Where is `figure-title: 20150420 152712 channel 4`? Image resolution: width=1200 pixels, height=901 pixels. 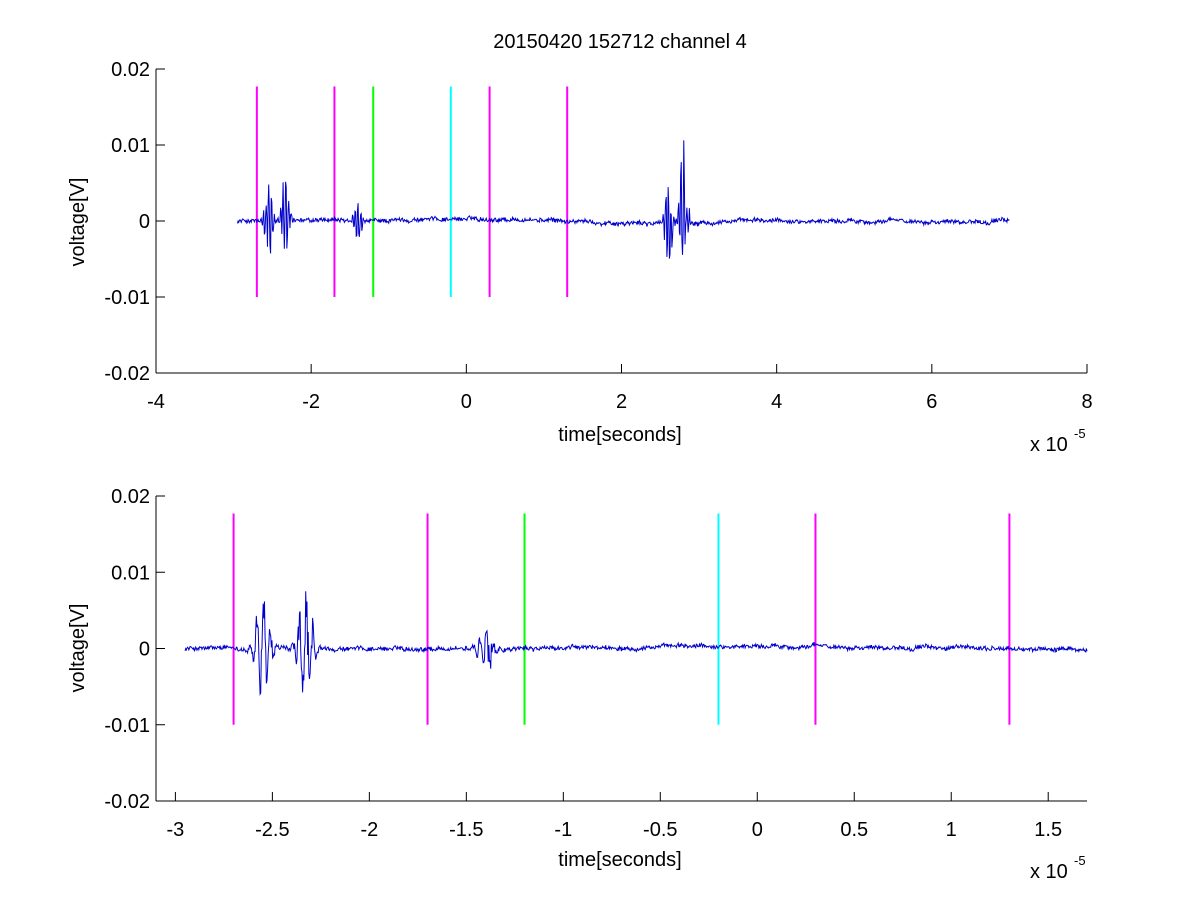
figure-title: 20150420 152712 channel 4 is located at coordinates (620, 42).